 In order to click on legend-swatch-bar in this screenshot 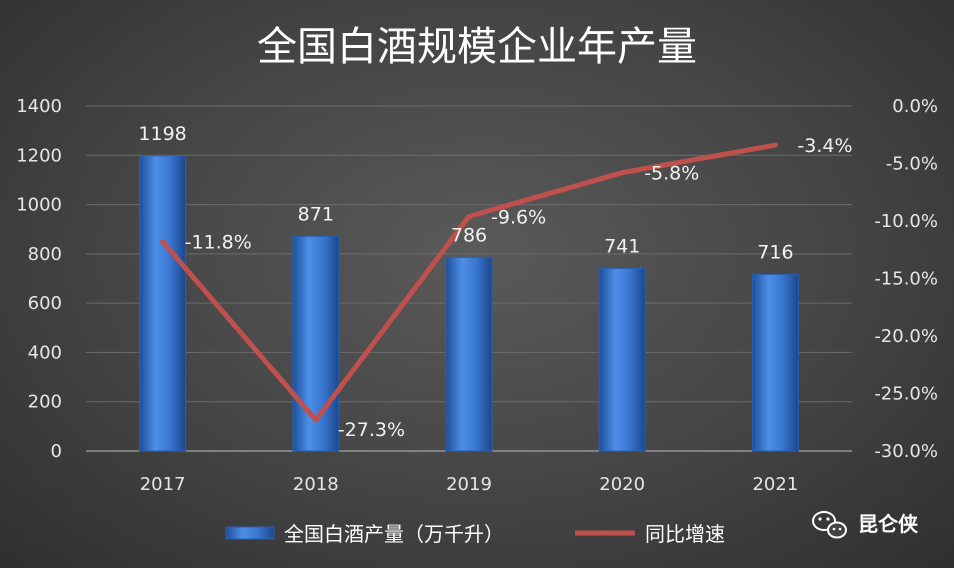, I will do `click(250, 533)`.